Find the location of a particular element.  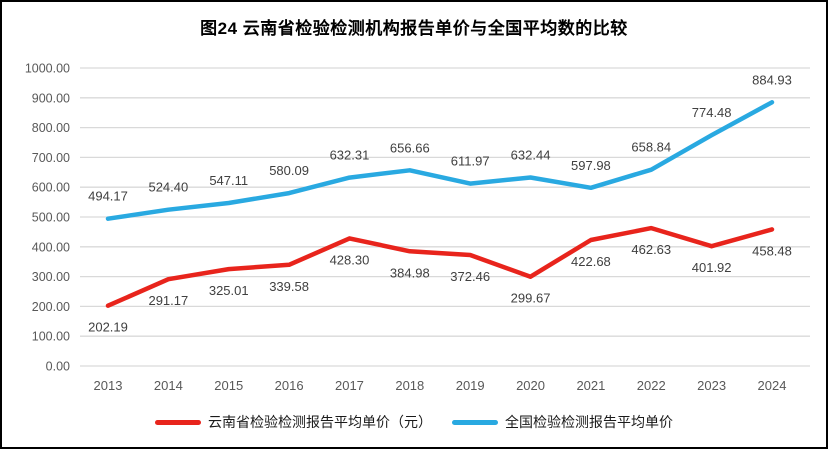

series-line is located at coordinates (440, 266).